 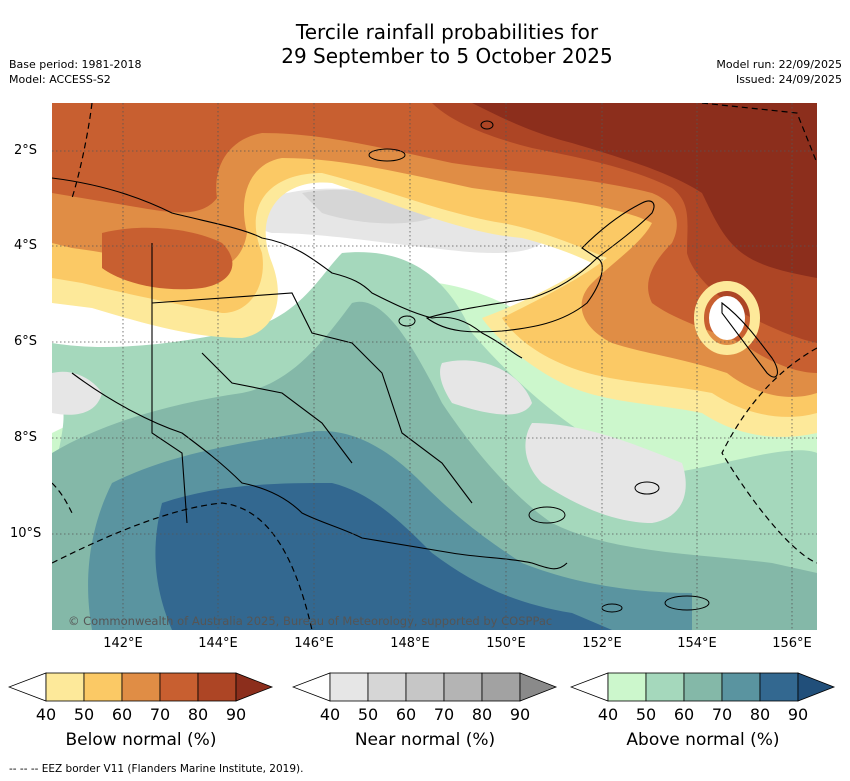 What do you see at coordinates (407, 321) in the screenshot?
I see `island-e` at bounding box center [407, 321].